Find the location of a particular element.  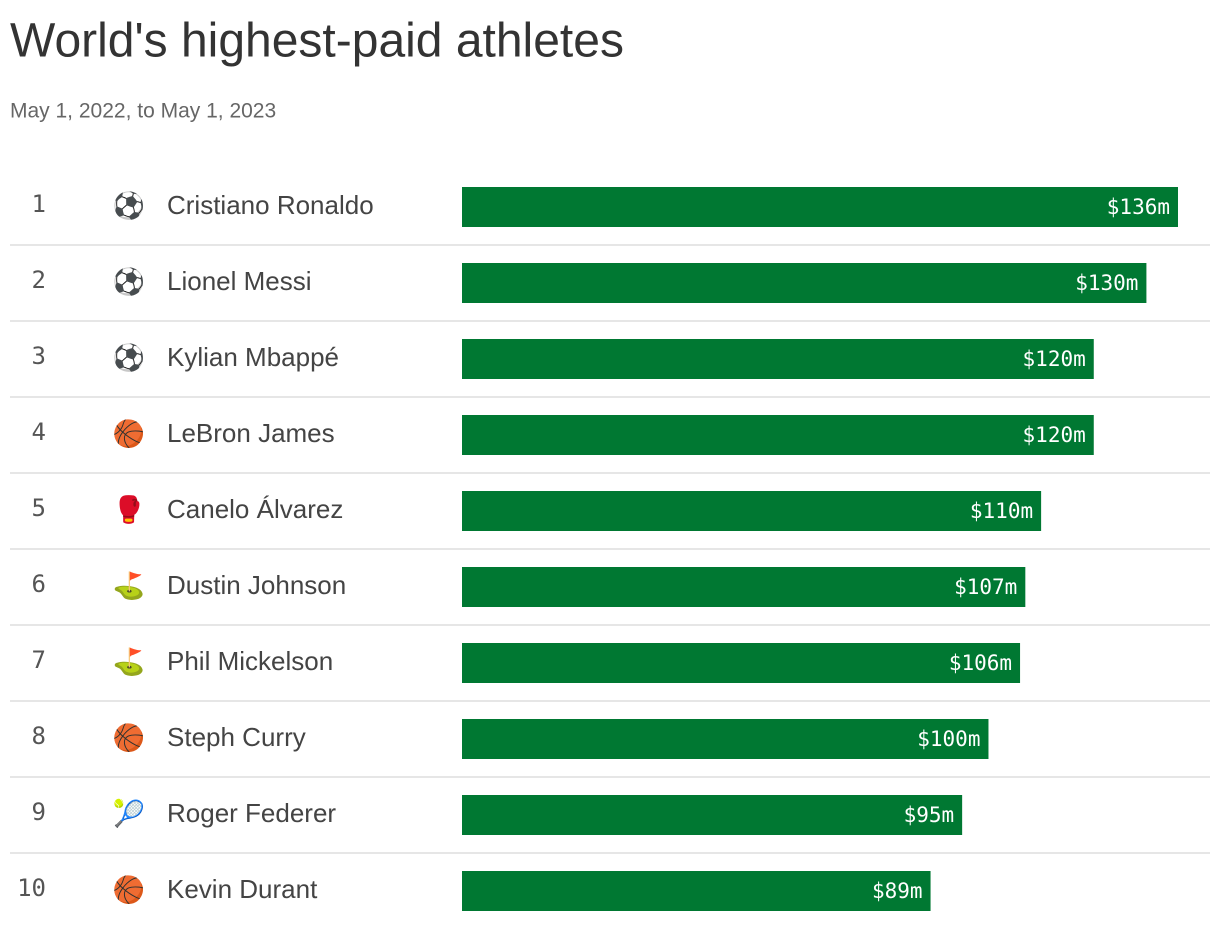

athlete-name: Kevin Durant is located at coordinates (242, 889).